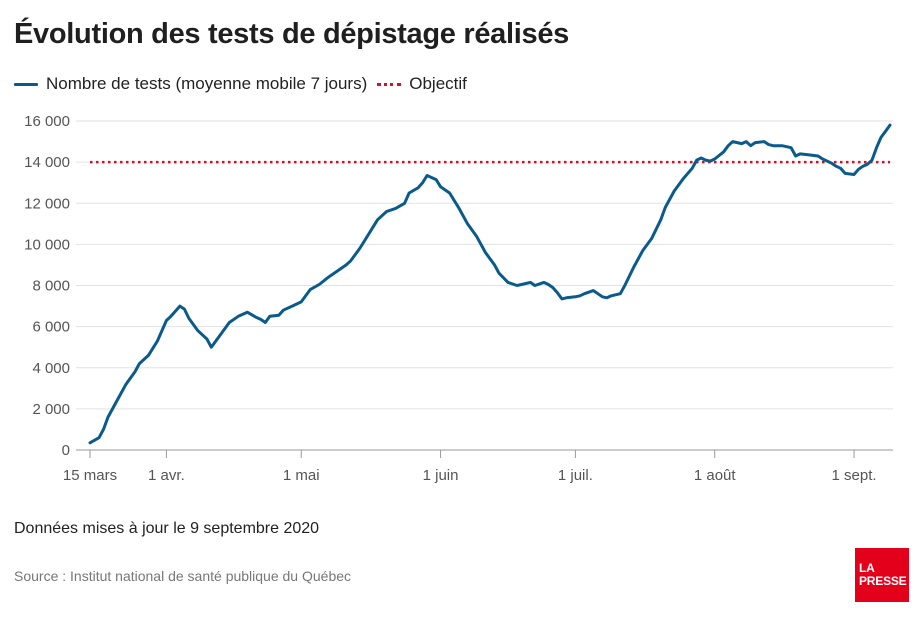 The width and height of the screenshot is (924, 626). Describe the element at coordinates (51, 368) in the screenshot. I see `y-tick-label: 4 000` at that location.